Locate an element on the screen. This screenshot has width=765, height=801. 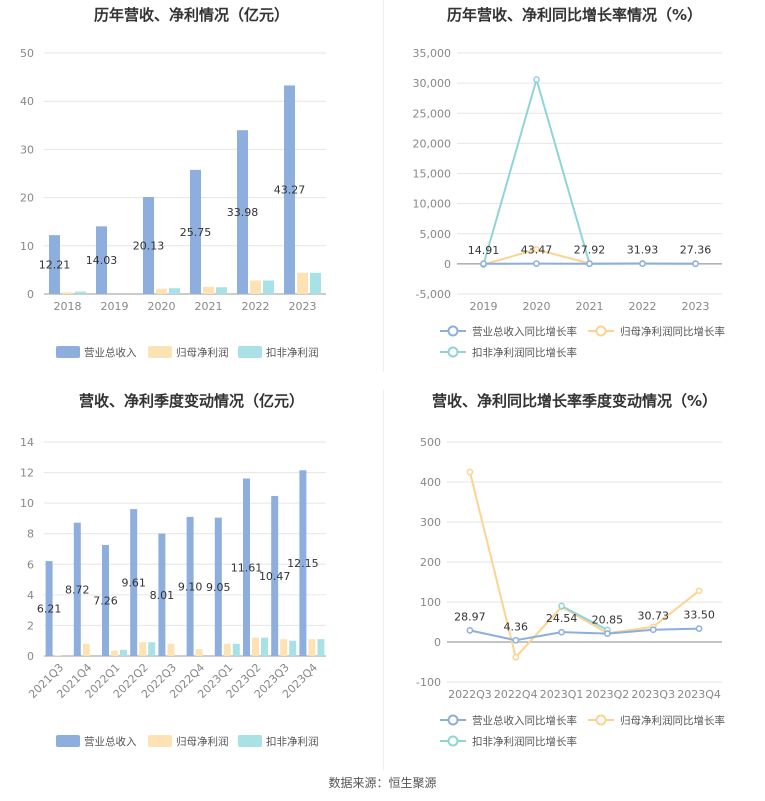
chart-title: 营收、净利同比增长率季度变动情况（%） is located at coordinates (574, 401).